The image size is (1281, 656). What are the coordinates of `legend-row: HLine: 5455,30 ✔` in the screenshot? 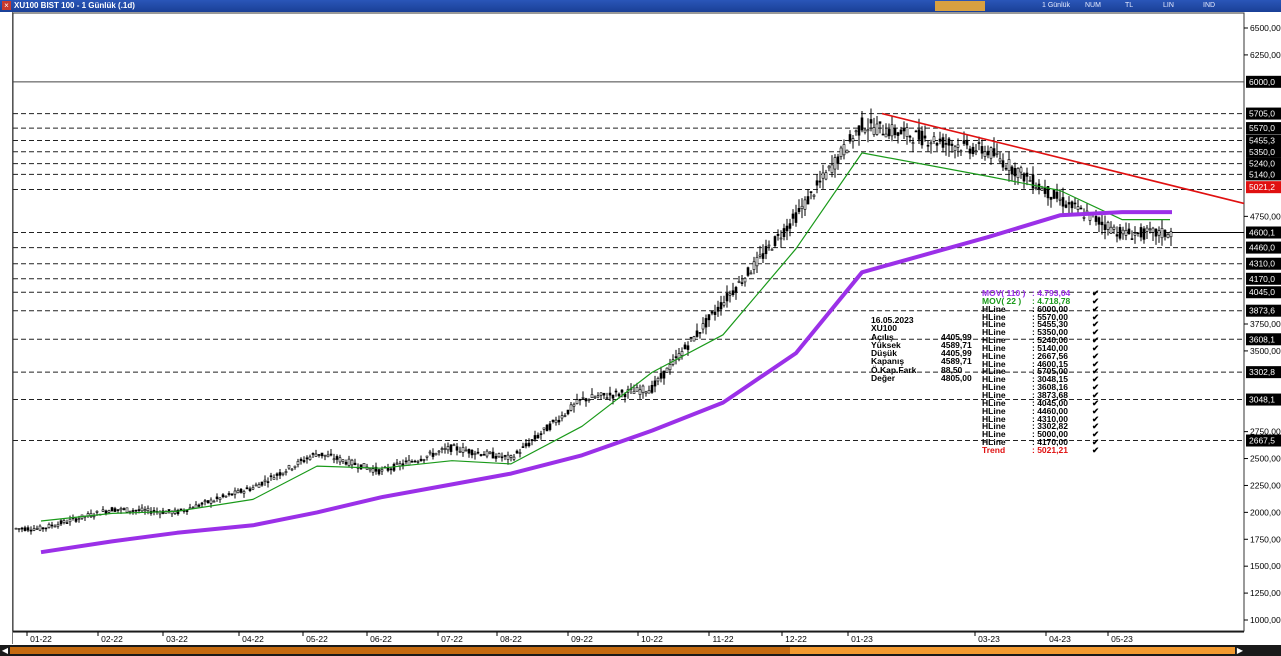 It's located at (1042, 324).